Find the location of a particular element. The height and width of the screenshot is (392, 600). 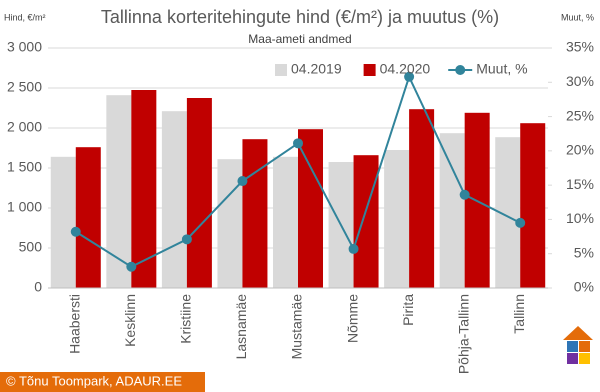

source: © Tõnu Toompark, ADAUR.EE is located at coordinates (94, 380).